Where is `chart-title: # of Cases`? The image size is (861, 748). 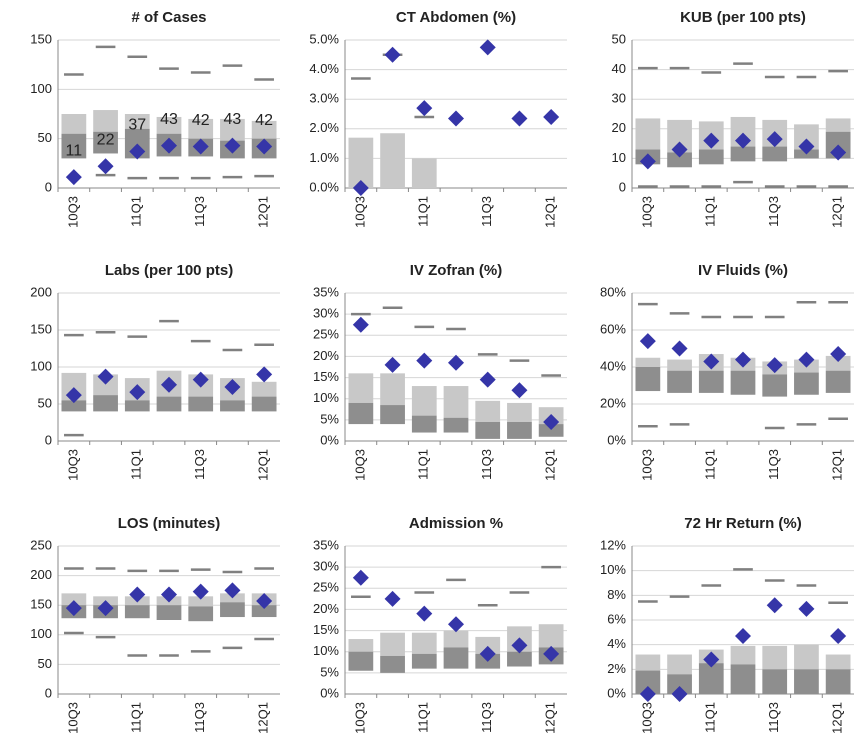
chart-title: # of Cases is located at coordinates (168, 17).